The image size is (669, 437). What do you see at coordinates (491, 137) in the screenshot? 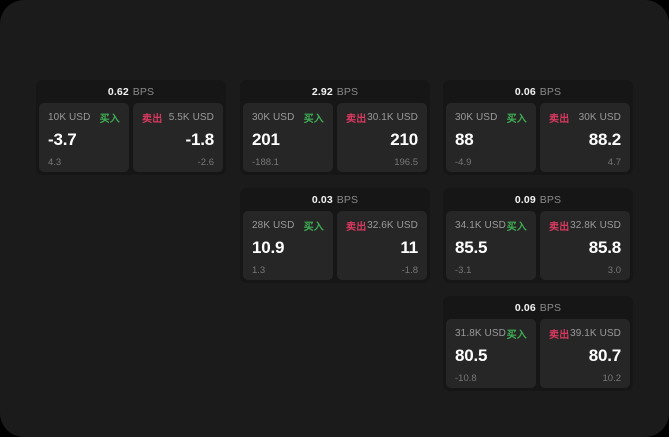
I see `buy-side-panel: 30K USD 买入 88 -4.9` at bounding box center [491, 137].